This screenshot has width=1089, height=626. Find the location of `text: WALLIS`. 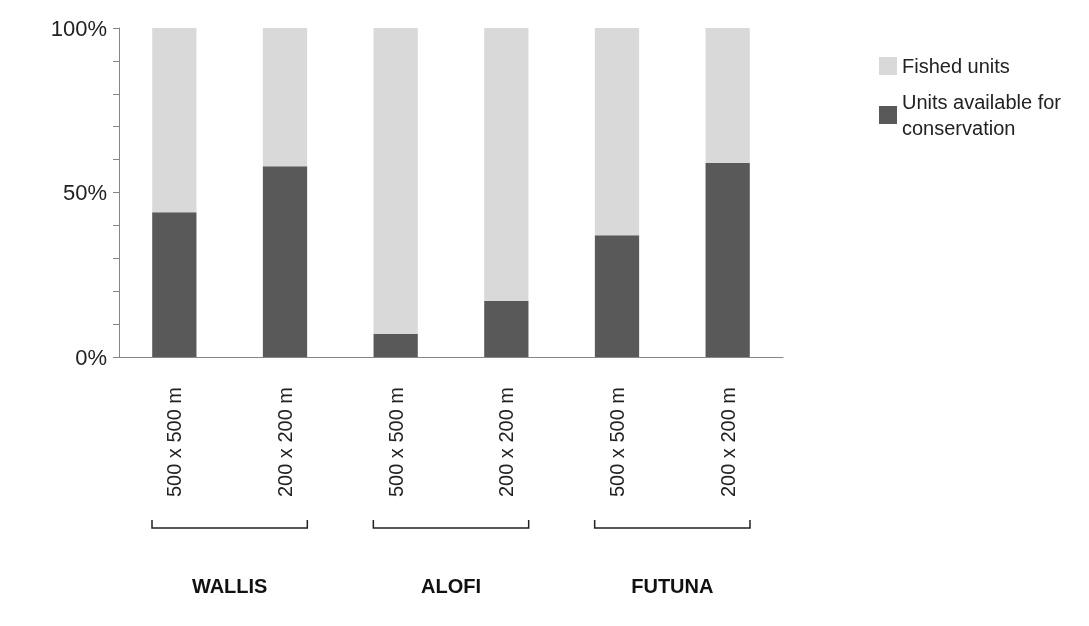

text: WALLIS is located at coordinates (229, 586).